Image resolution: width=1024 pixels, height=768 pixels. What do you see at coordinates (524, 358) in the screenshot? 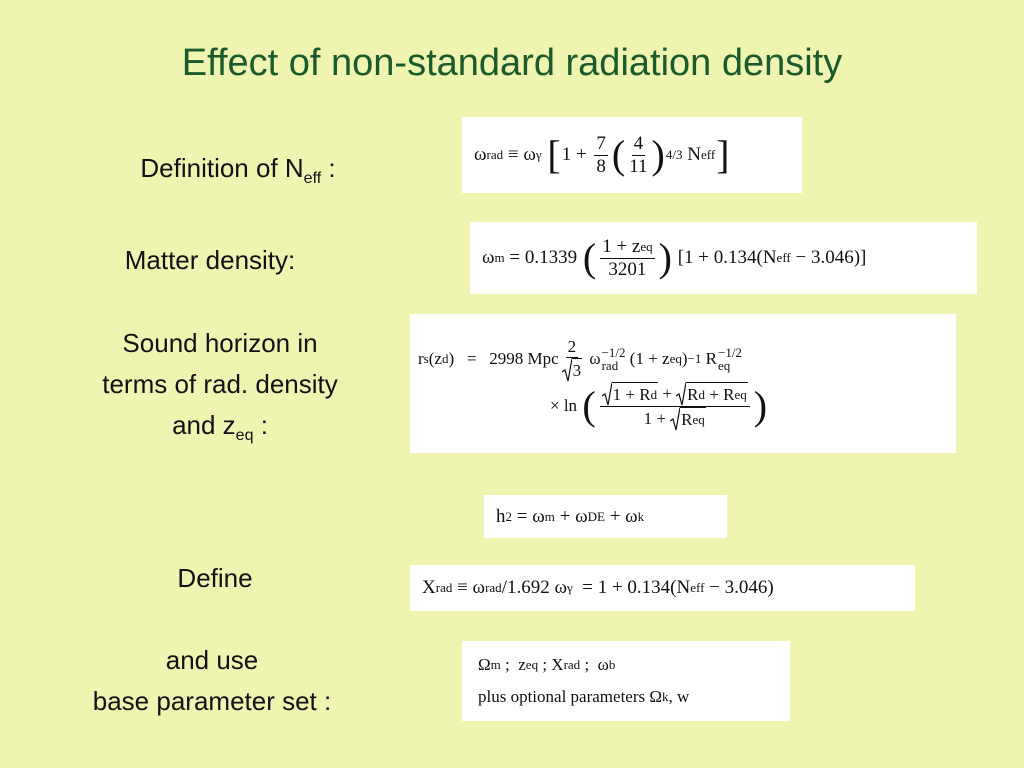
I see `text: 2998 Mpc` at bounding box center [524, 358].